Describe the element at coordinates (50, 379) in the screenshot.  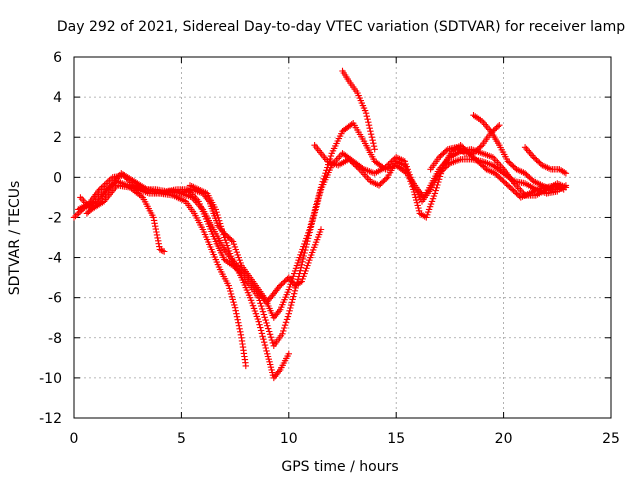
I see `y-tick-label: -10` at that location.